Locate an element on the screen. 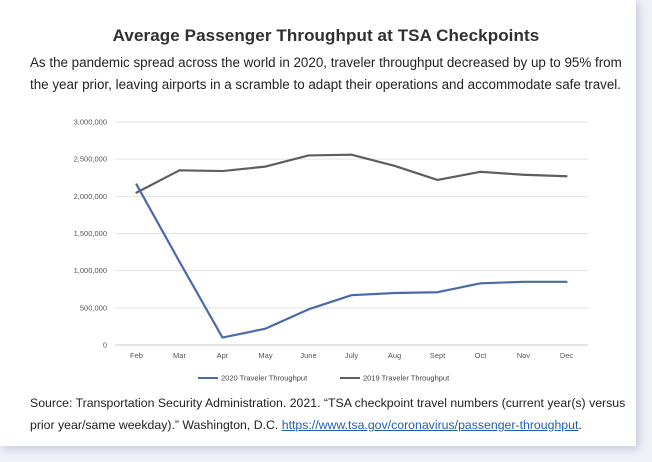 The height and width of the screenshot is (462, 652). x-tick-label: Feb is located at coordinates (136, 355).